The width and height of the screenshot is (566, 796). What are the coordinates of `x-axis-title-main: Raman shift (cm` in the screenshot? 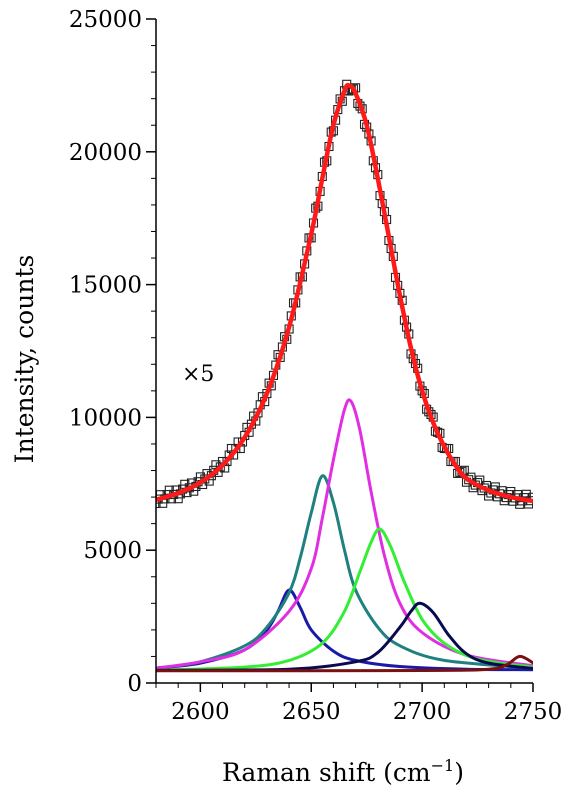 It's located at (326, 772).